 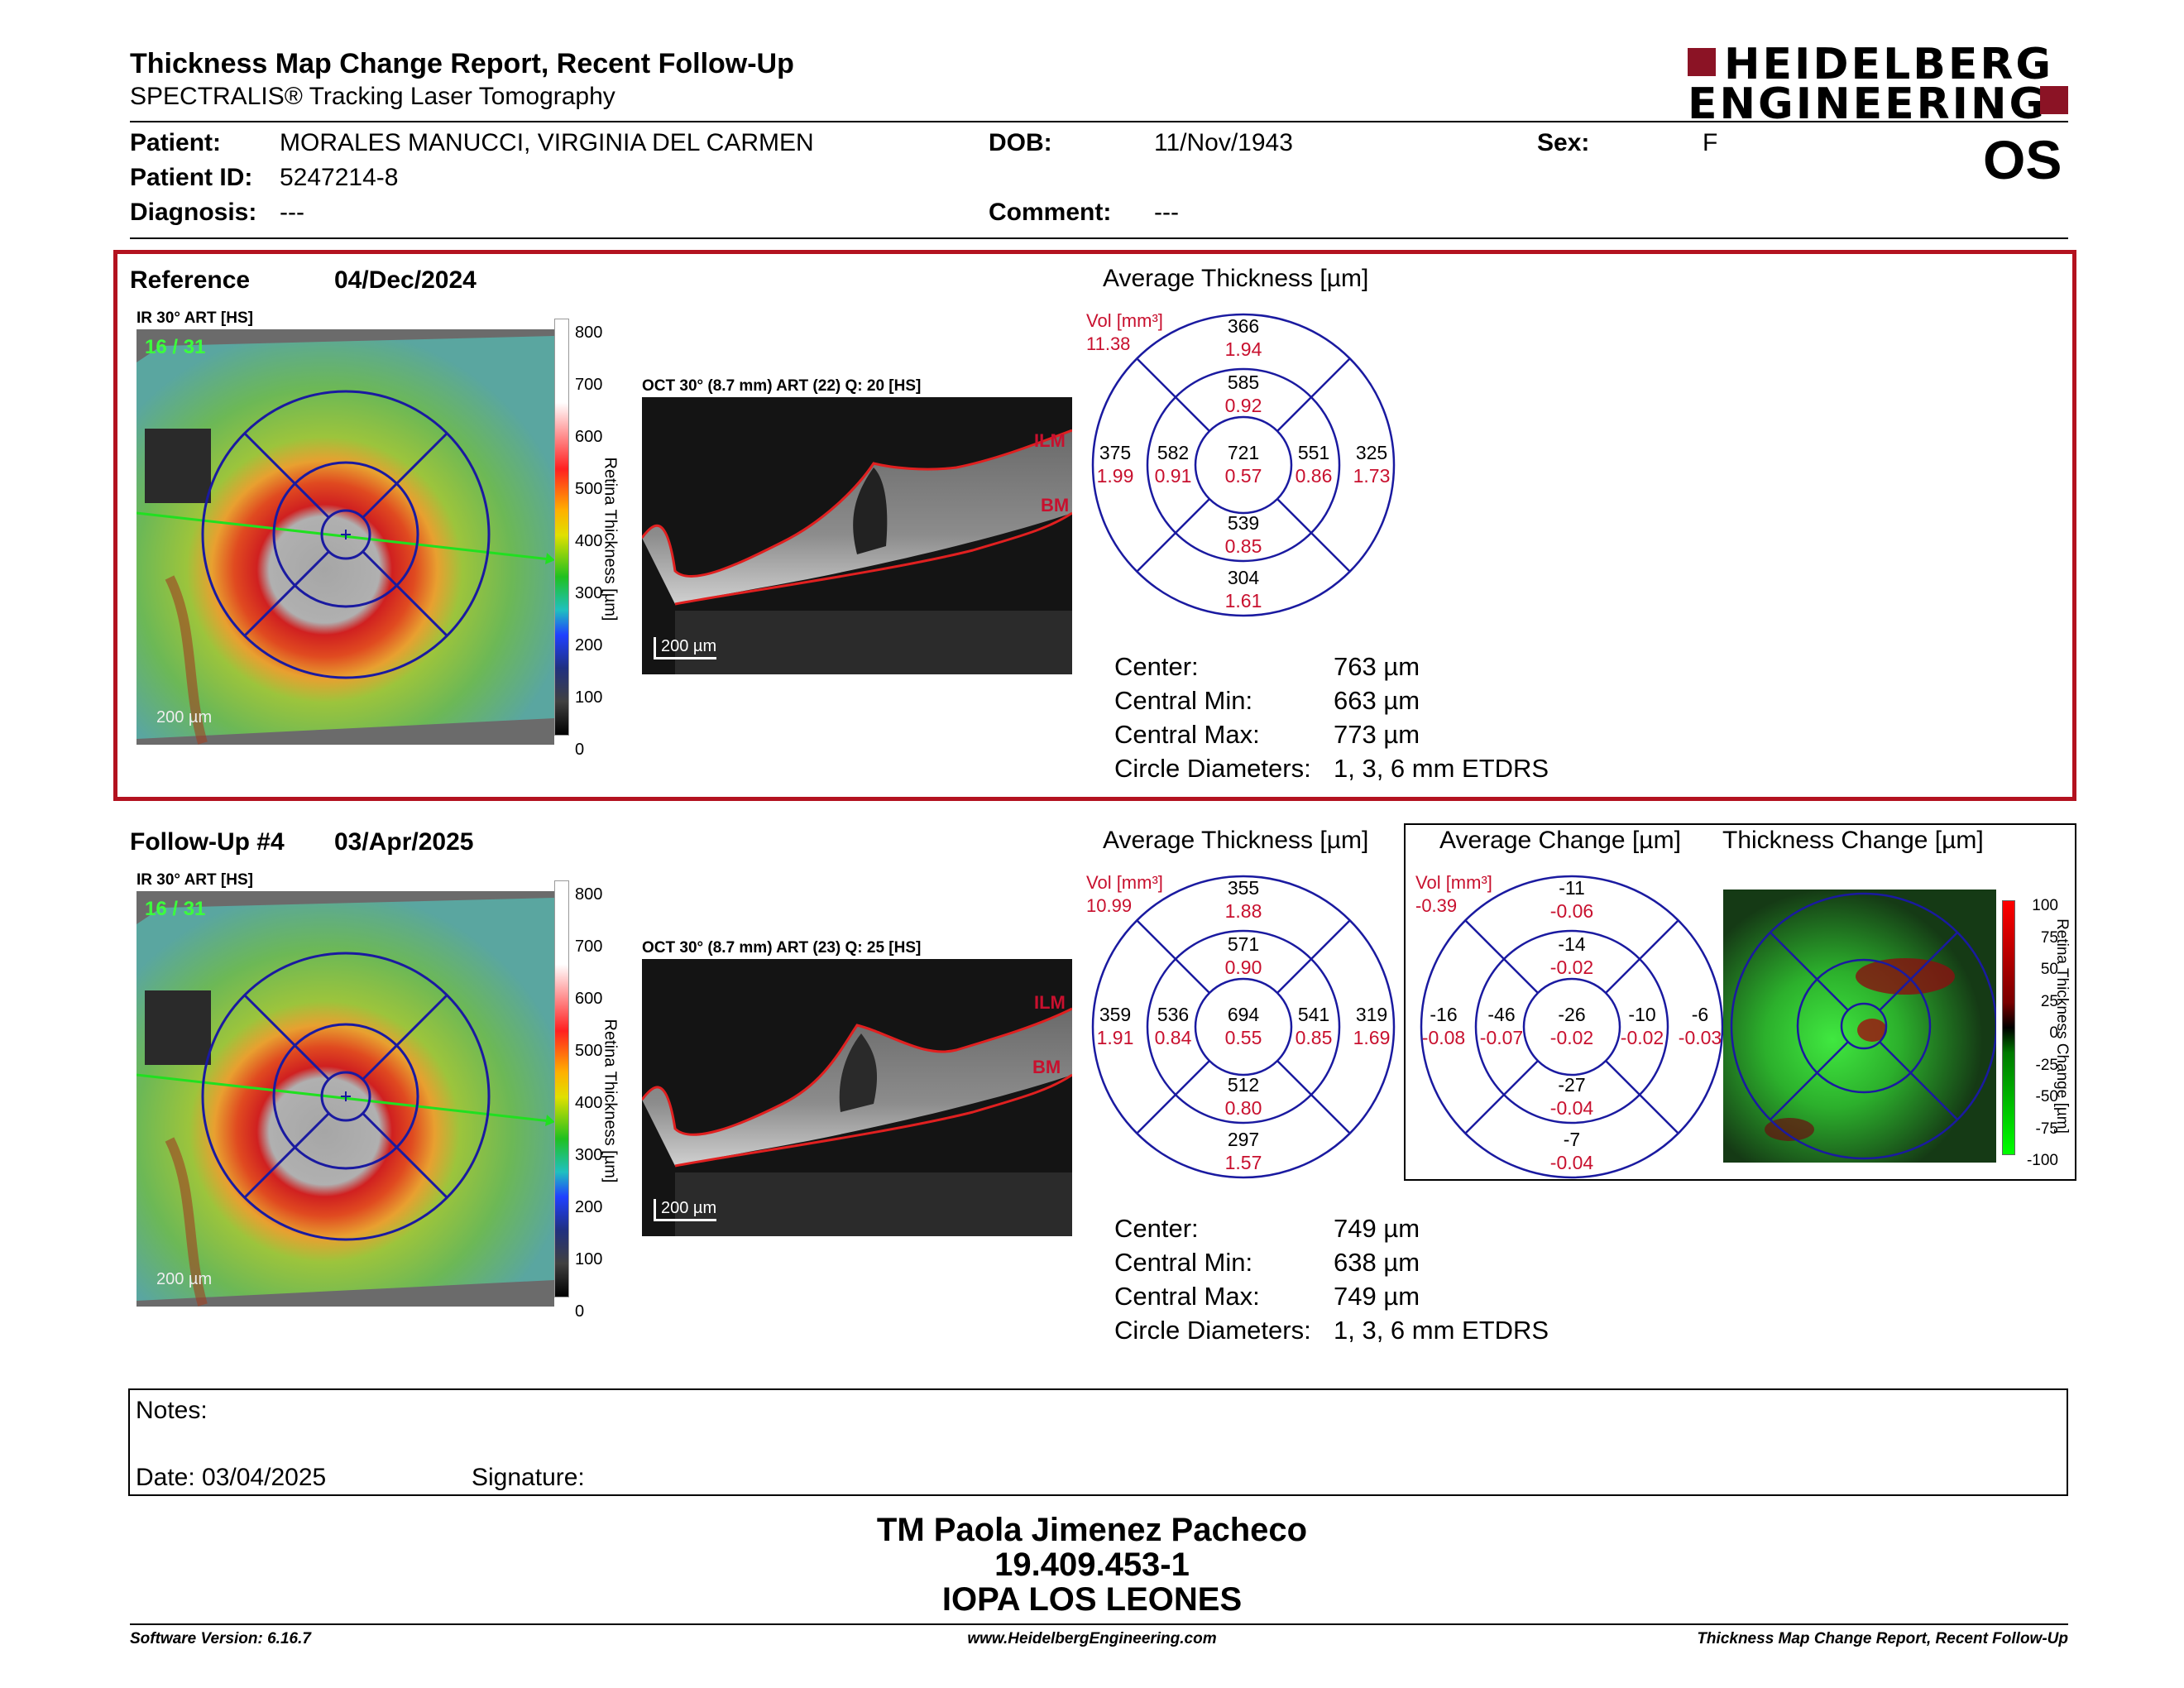 I want to click on ref-vol-total: Vol [mm³] 11.38, so click(x=1124, y=332).